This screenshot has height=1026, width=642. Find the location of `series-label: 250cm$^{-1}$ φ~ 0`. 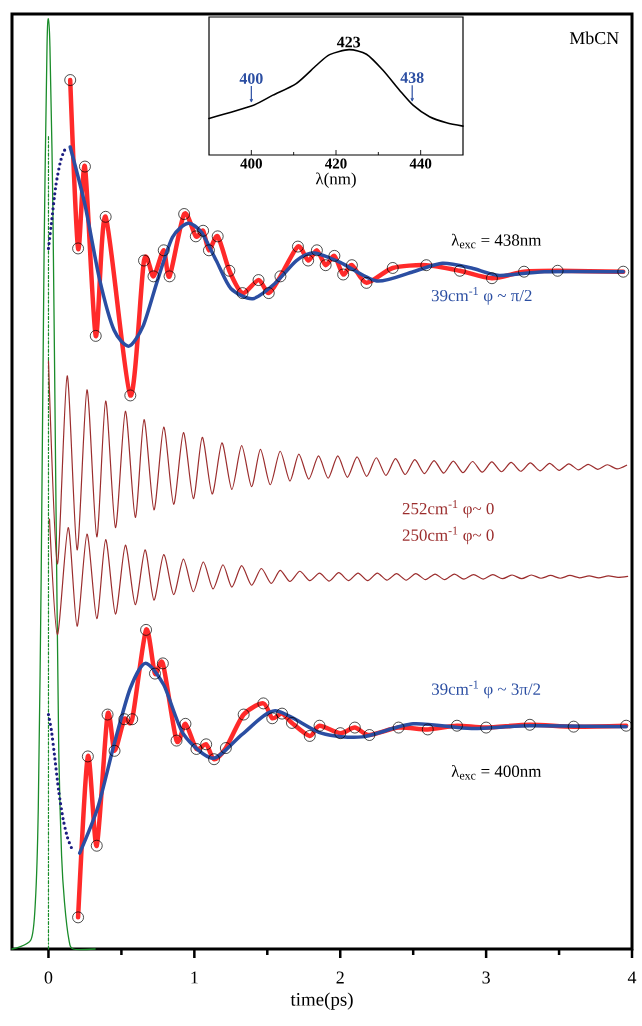

series-label: 250cm$^{-1}$ φ~ 0 is located at coordinates (448, 535).